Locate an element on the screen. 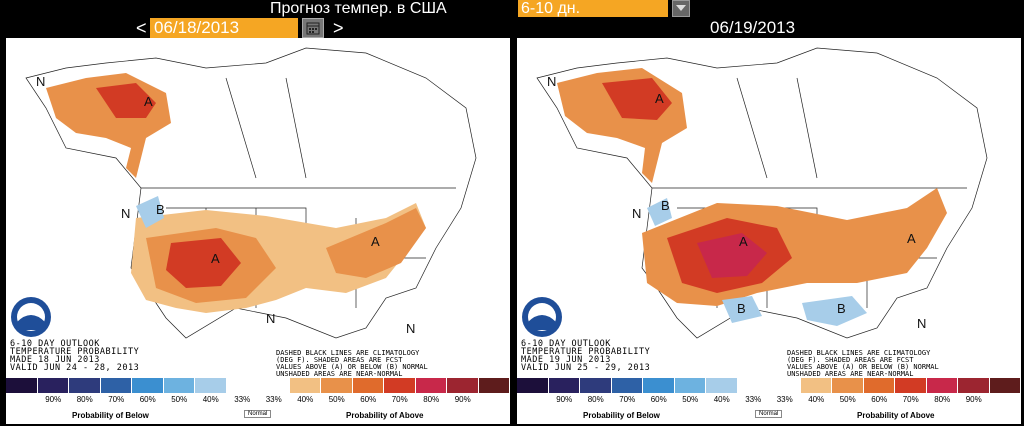 This screenshot has width=1024, height=426. previous-date-button: < is located at coordinates (141, 28).